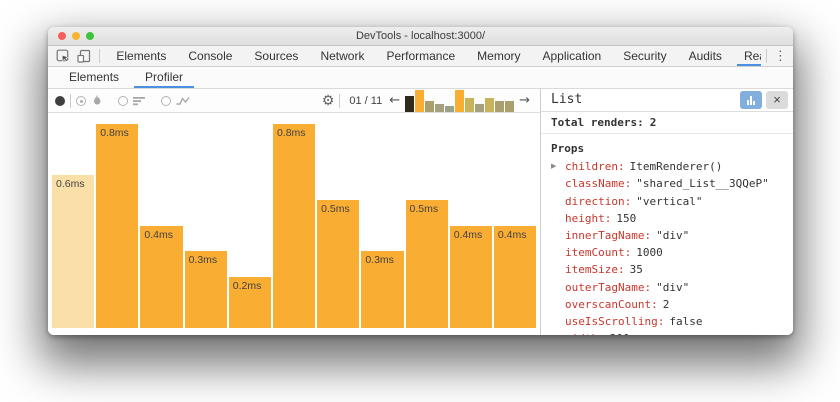 Image resolution: width=840 pixels, height=402 pixels. Describe the element at coordinates (572, 56) in the screenshot. I see `tab-application: Application` at that location.